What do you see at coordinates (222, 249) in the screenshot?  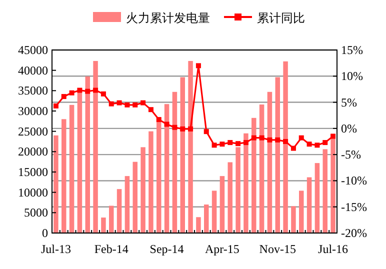 I see `x-tick-label: Apr-15` at bounding box center [222, 249].